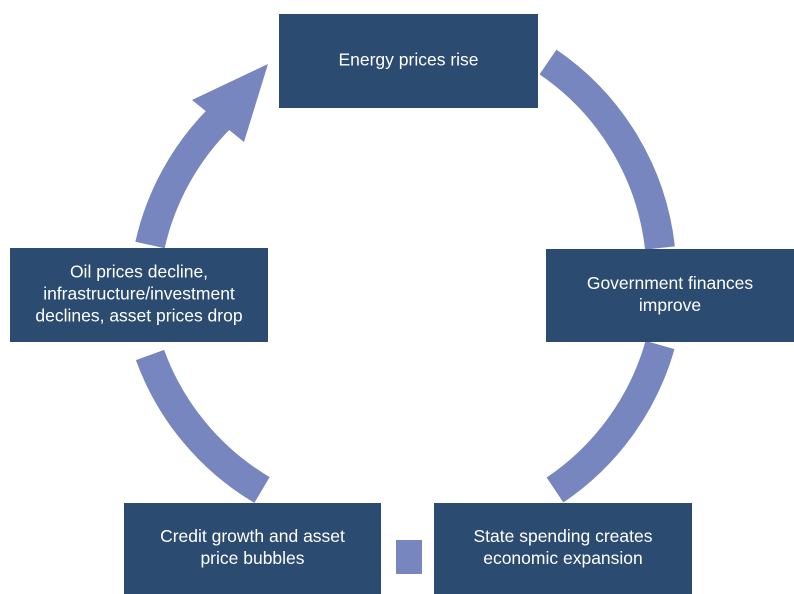 The image size is (794, 594). I want to click on node-label: Energy prices rise, so click(408, 60).